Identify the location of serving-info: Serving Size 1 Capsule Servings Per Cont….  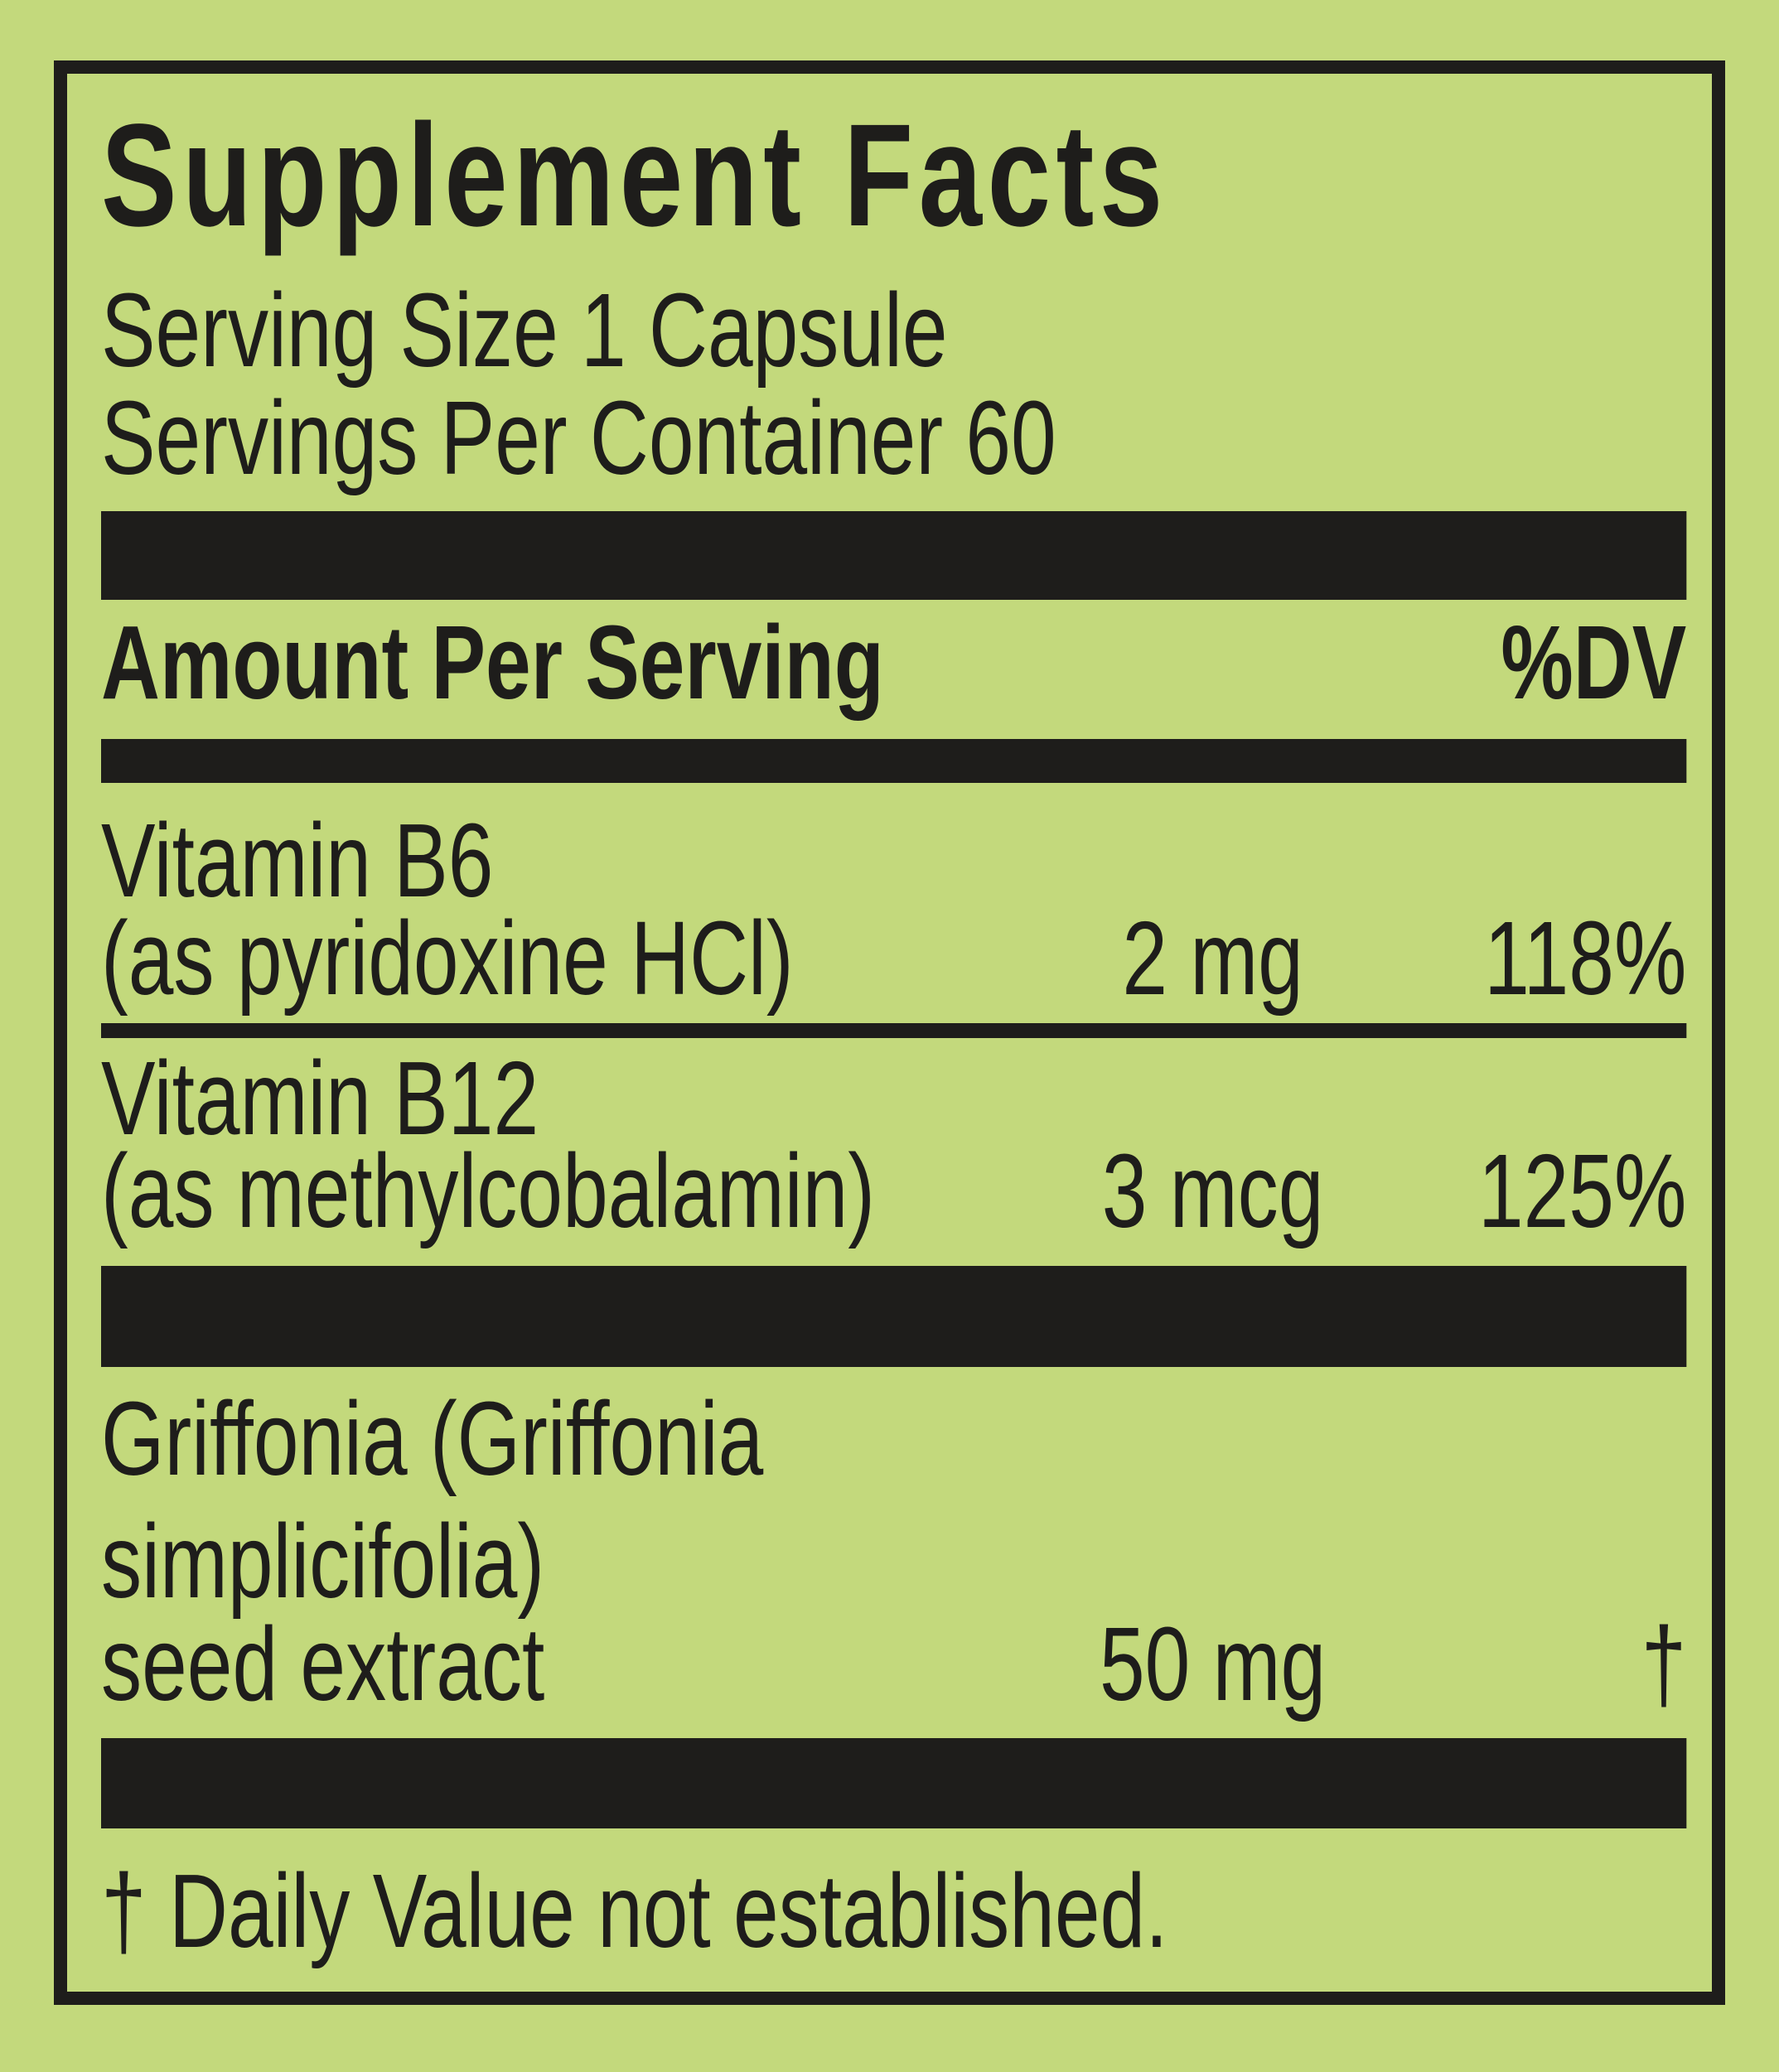
(893, 384).